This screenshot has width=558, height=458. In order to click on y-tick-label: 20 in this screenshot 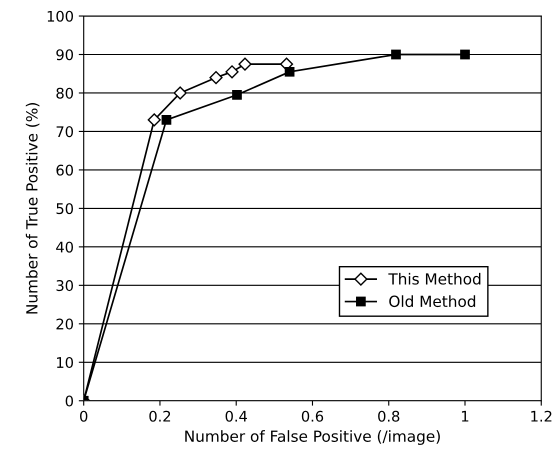, I will do `click(65, 324)`.